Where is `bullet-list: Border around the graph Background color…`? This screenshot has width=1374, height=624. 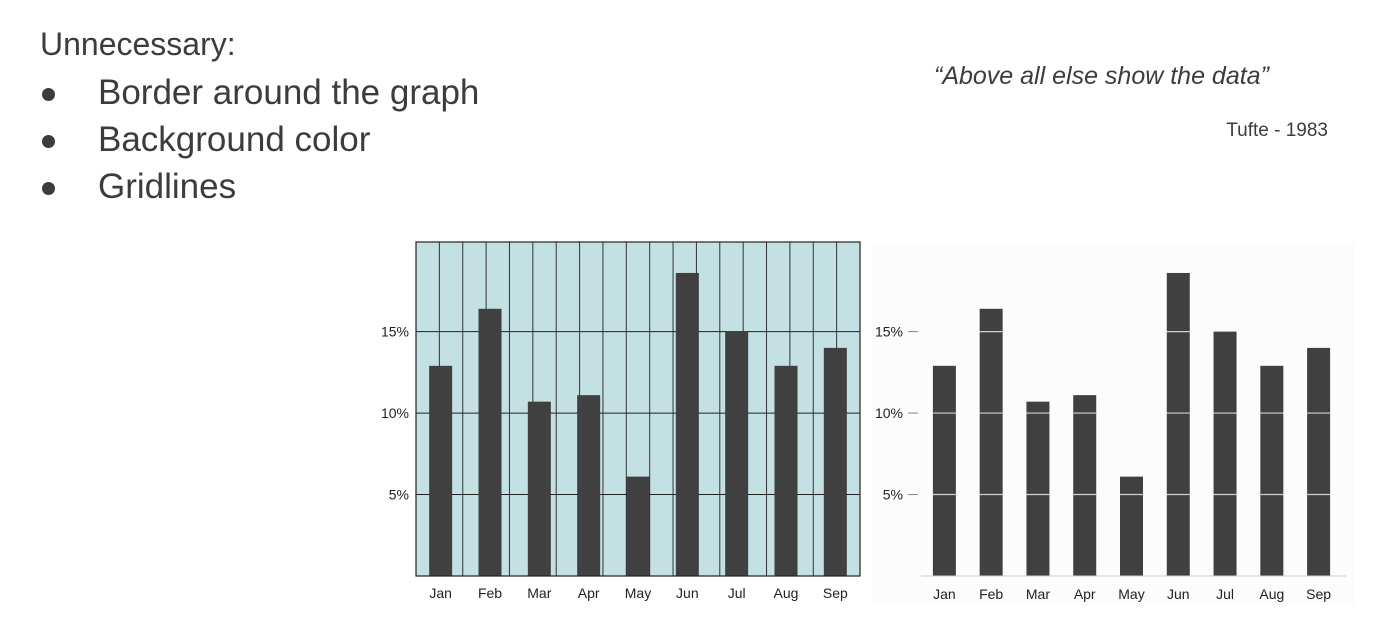 bullet-list: Border around the graph Background color… is located at coordinates (259, 139).